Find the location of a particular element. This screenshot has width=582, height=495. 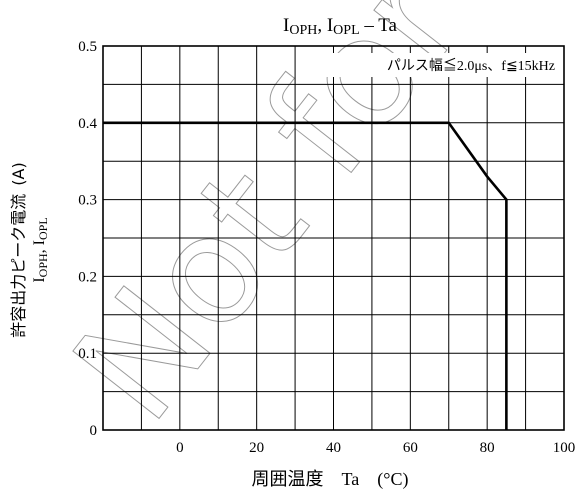

y-axis-label: 許容出力ピーク電流 (A) IOPH, IOPL is located at coordinates (29, 249).